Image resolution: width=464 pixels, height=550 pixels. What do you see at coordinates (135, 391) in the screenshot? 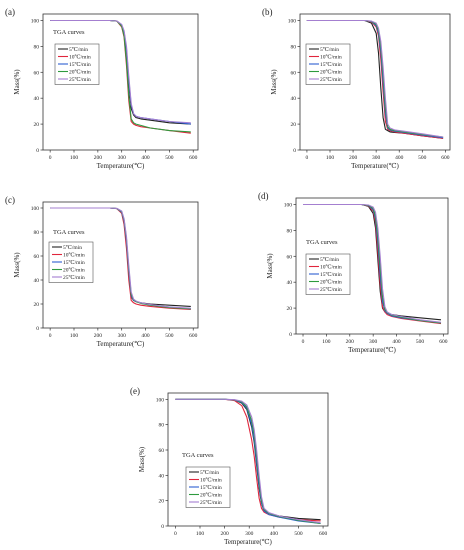
I see `panel-label: (e)` at bounding box center [135, 391].